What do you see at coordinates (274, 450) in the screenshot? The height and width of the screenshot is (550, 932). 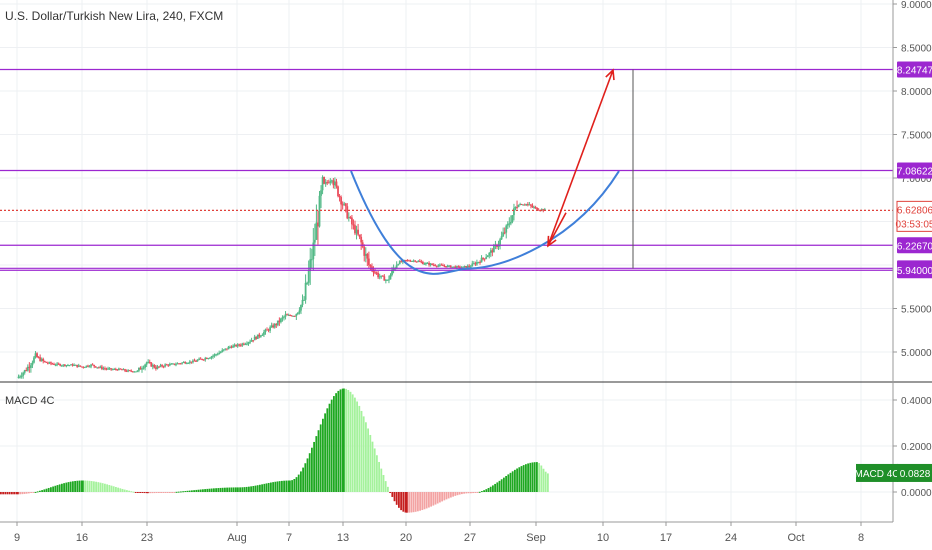 I see `macd-histogram` at bounding box center [274, 450].